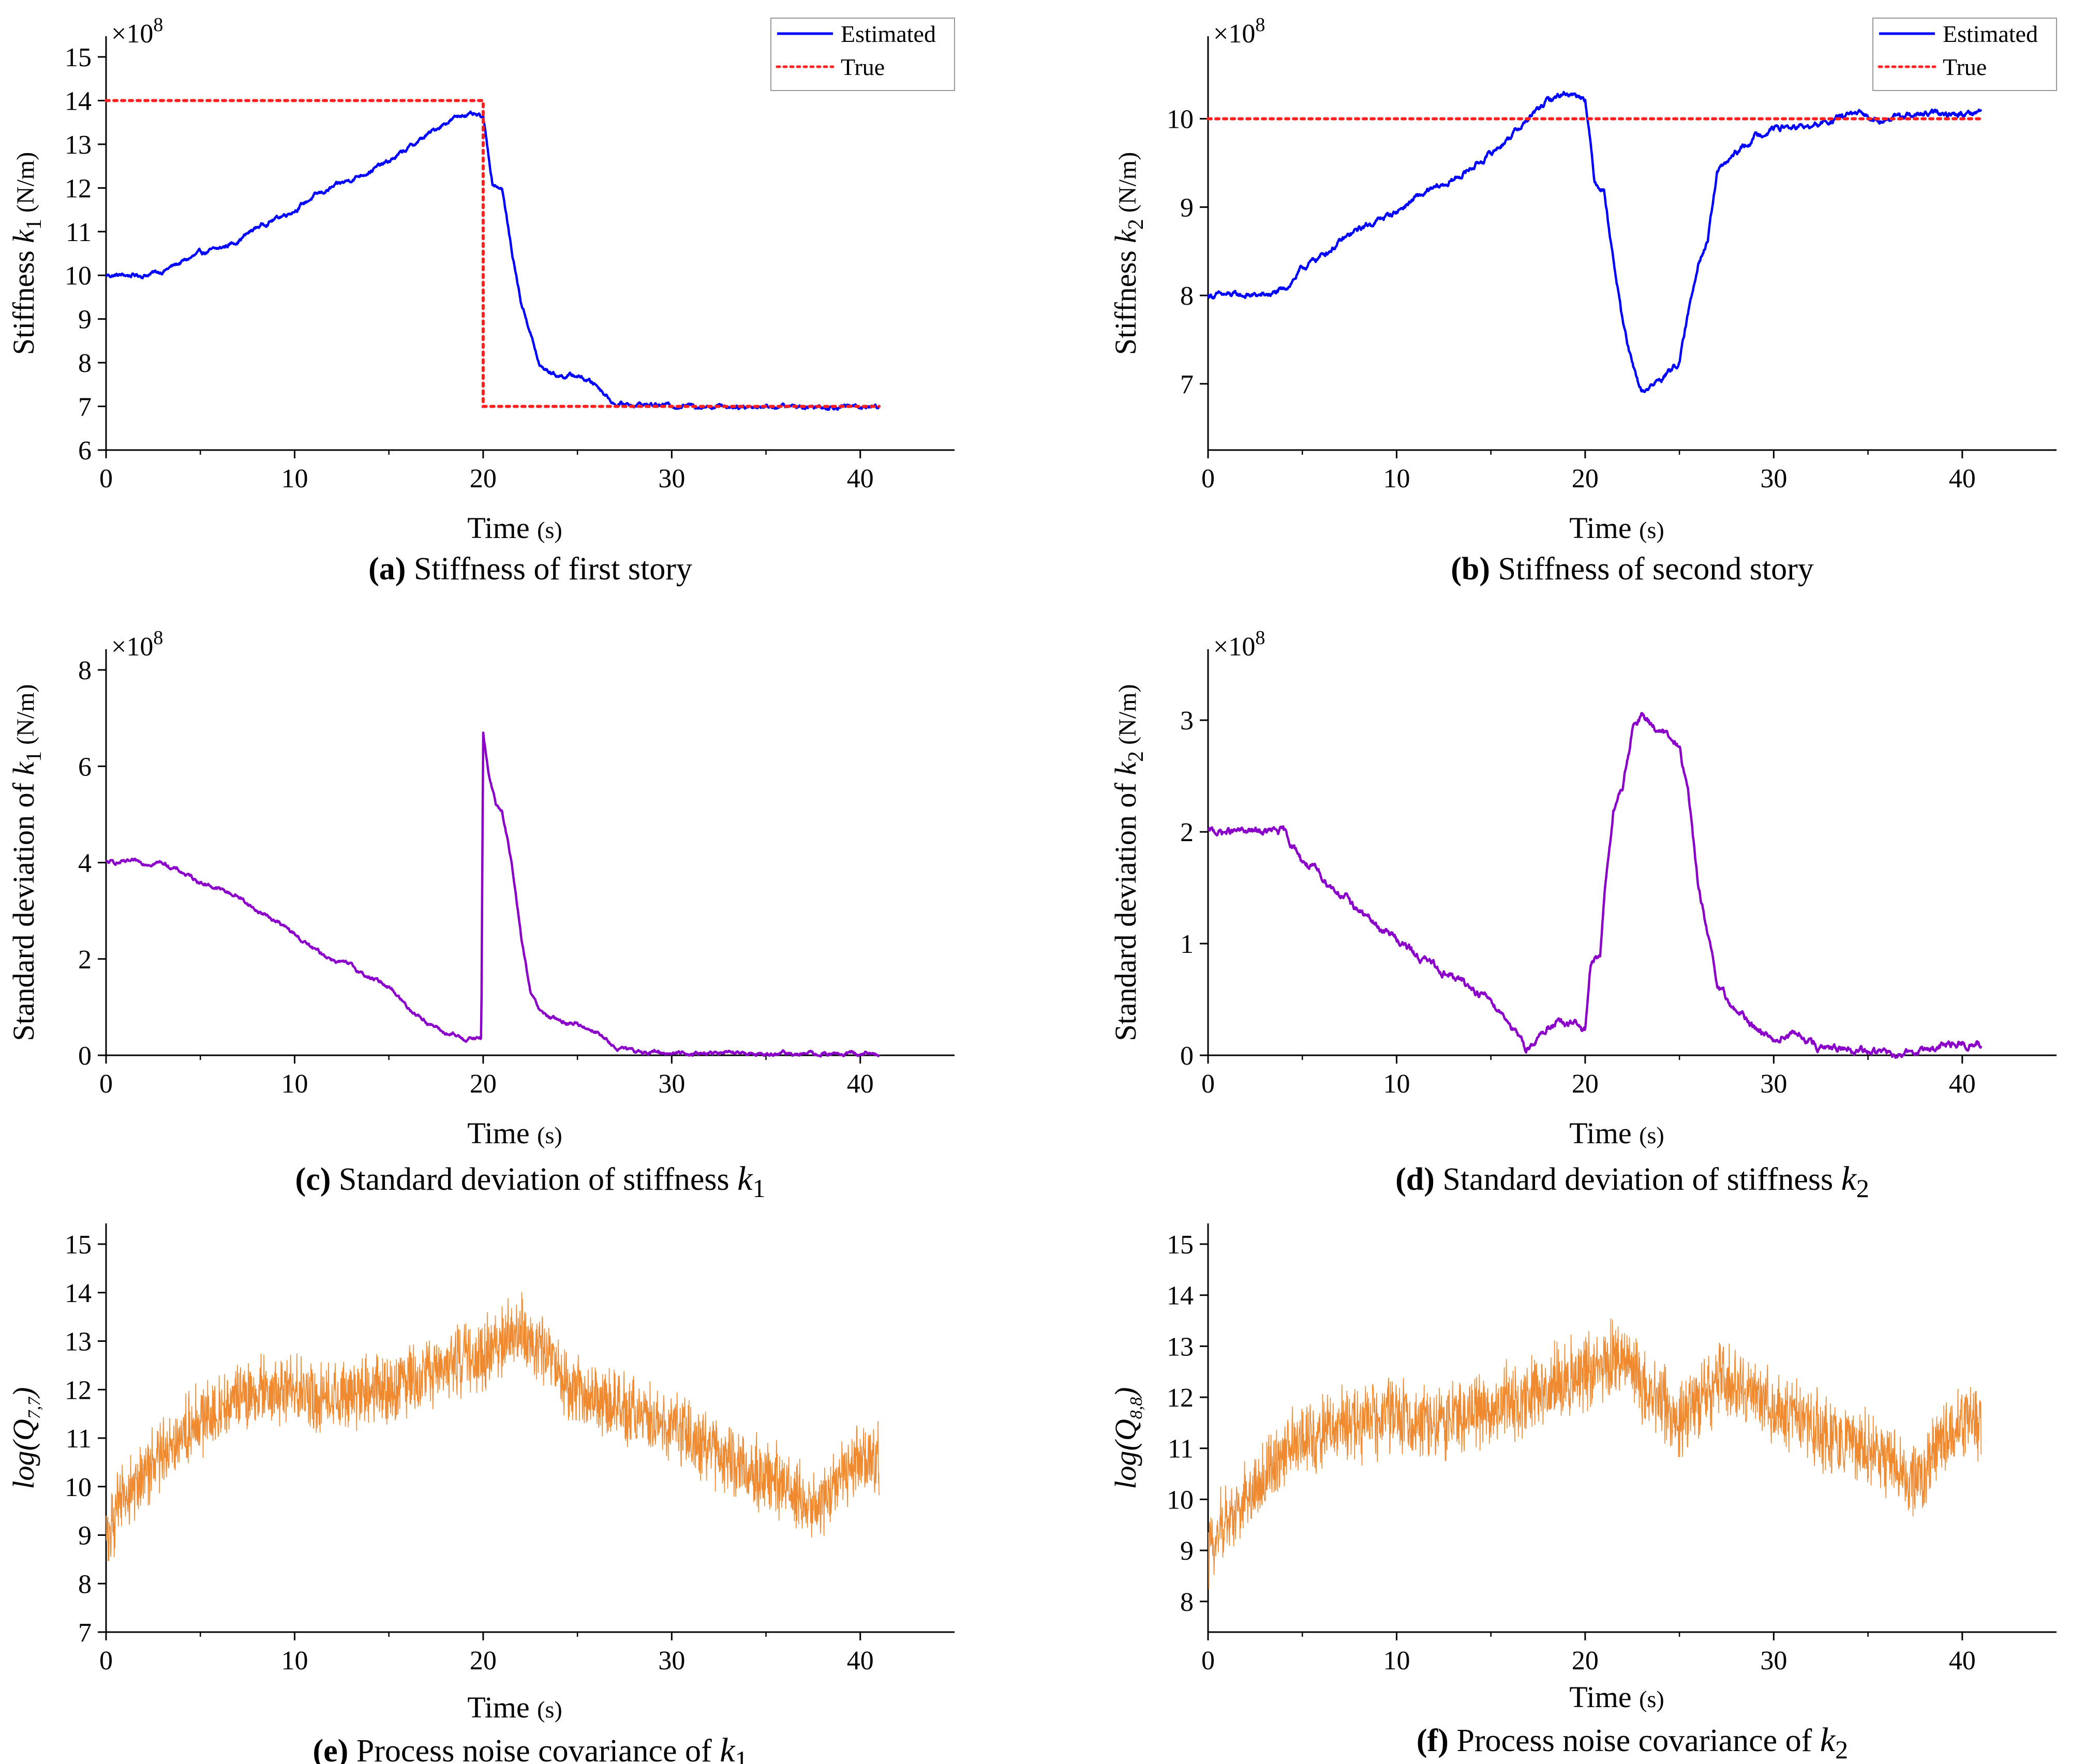 The height and width of the screenshot is (1764, 2100). I want to click on series-line-true, so click(493, 254).